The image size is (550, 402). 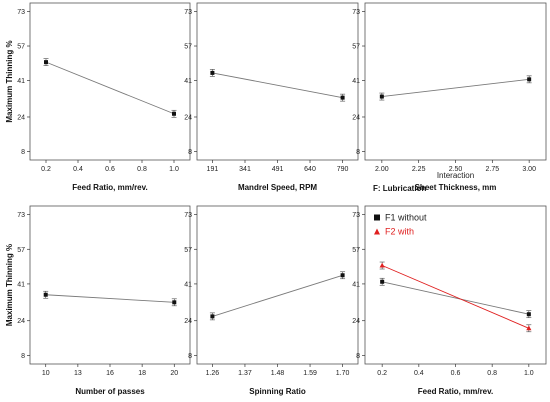 I want to click on x-tick-label: 191, so click(x=213, y=169).